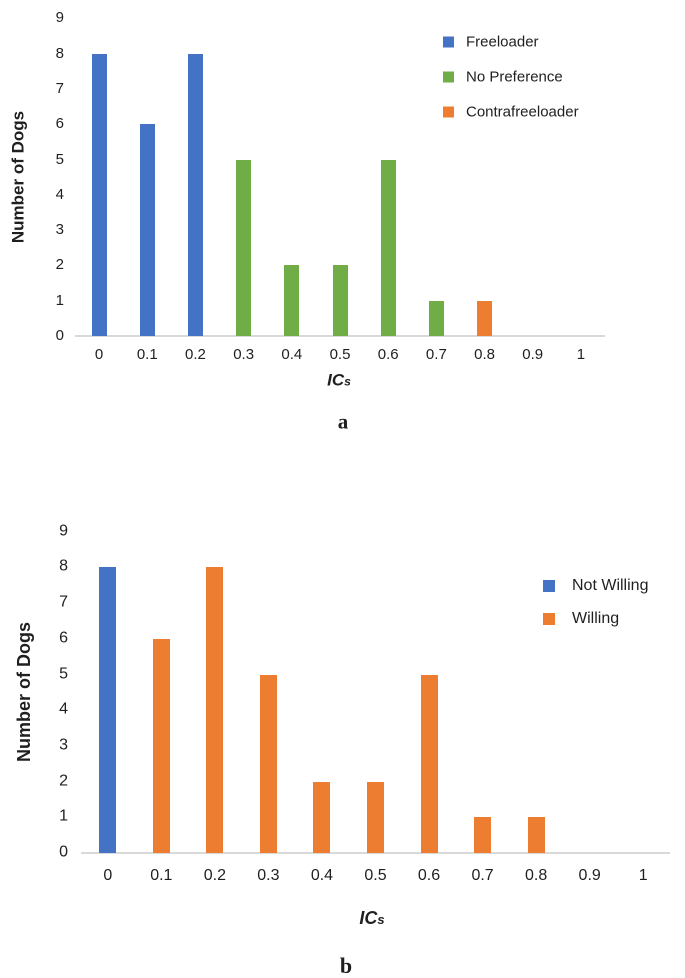 The height and width of the screenshot is (978, 685). What do you see at coordinates (514, 77) in the screenshot?
I see `legend-label: No Preference` at bounding box center [514, 77].